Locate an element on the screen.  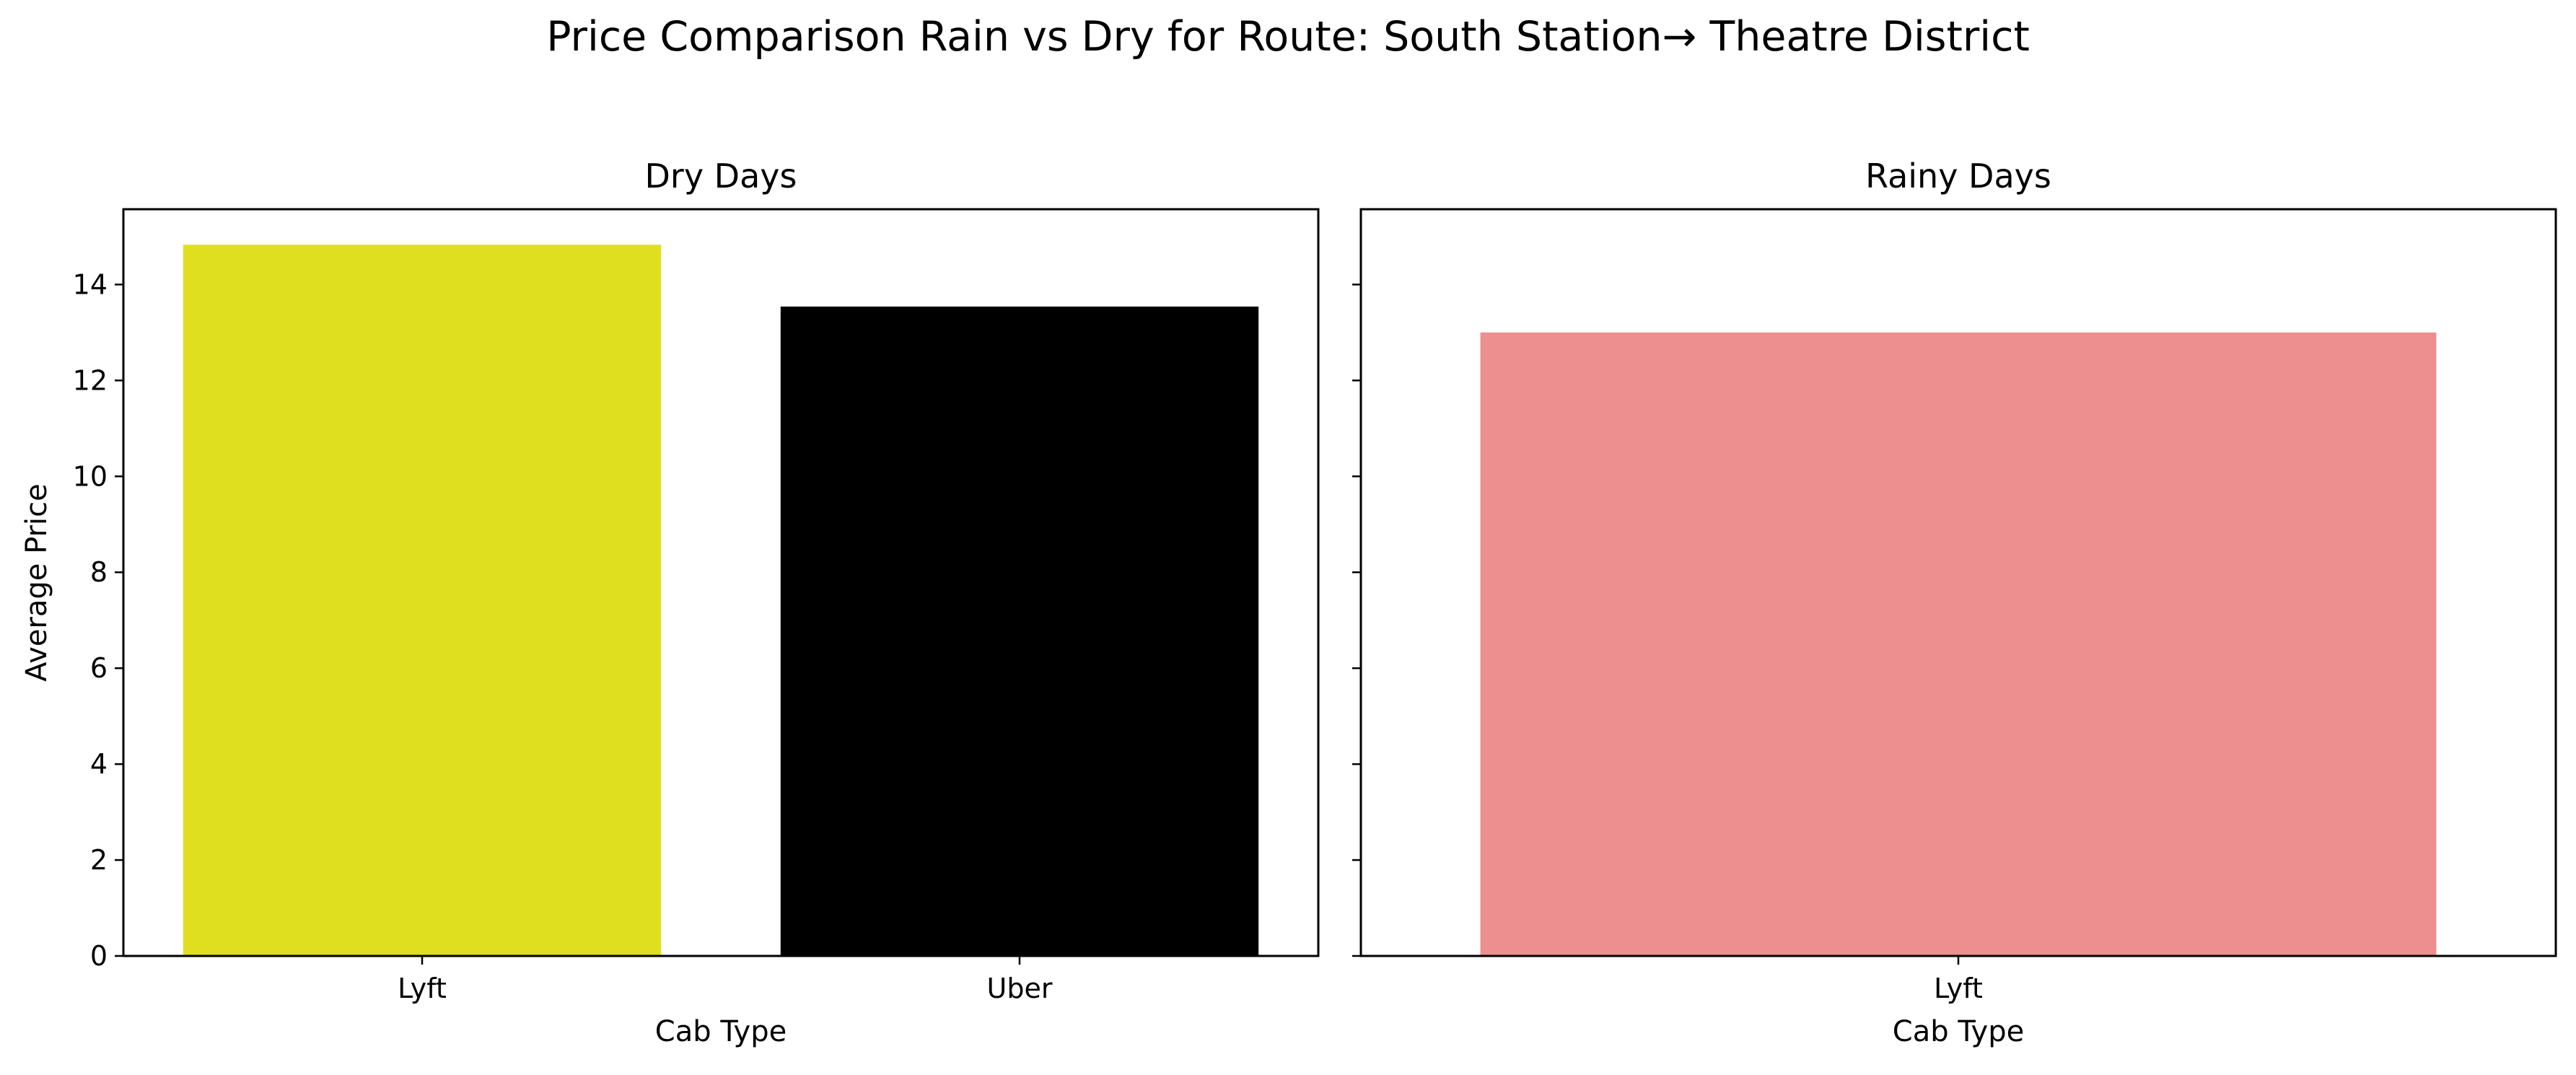
bar-uber is located at coordinates (1019, 631).